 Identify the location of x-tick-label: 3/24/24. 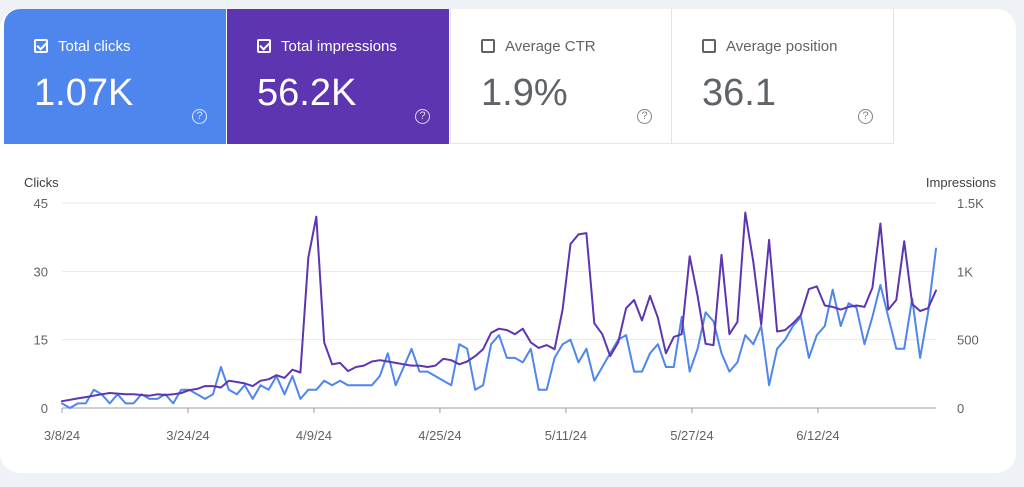
(187, 435).